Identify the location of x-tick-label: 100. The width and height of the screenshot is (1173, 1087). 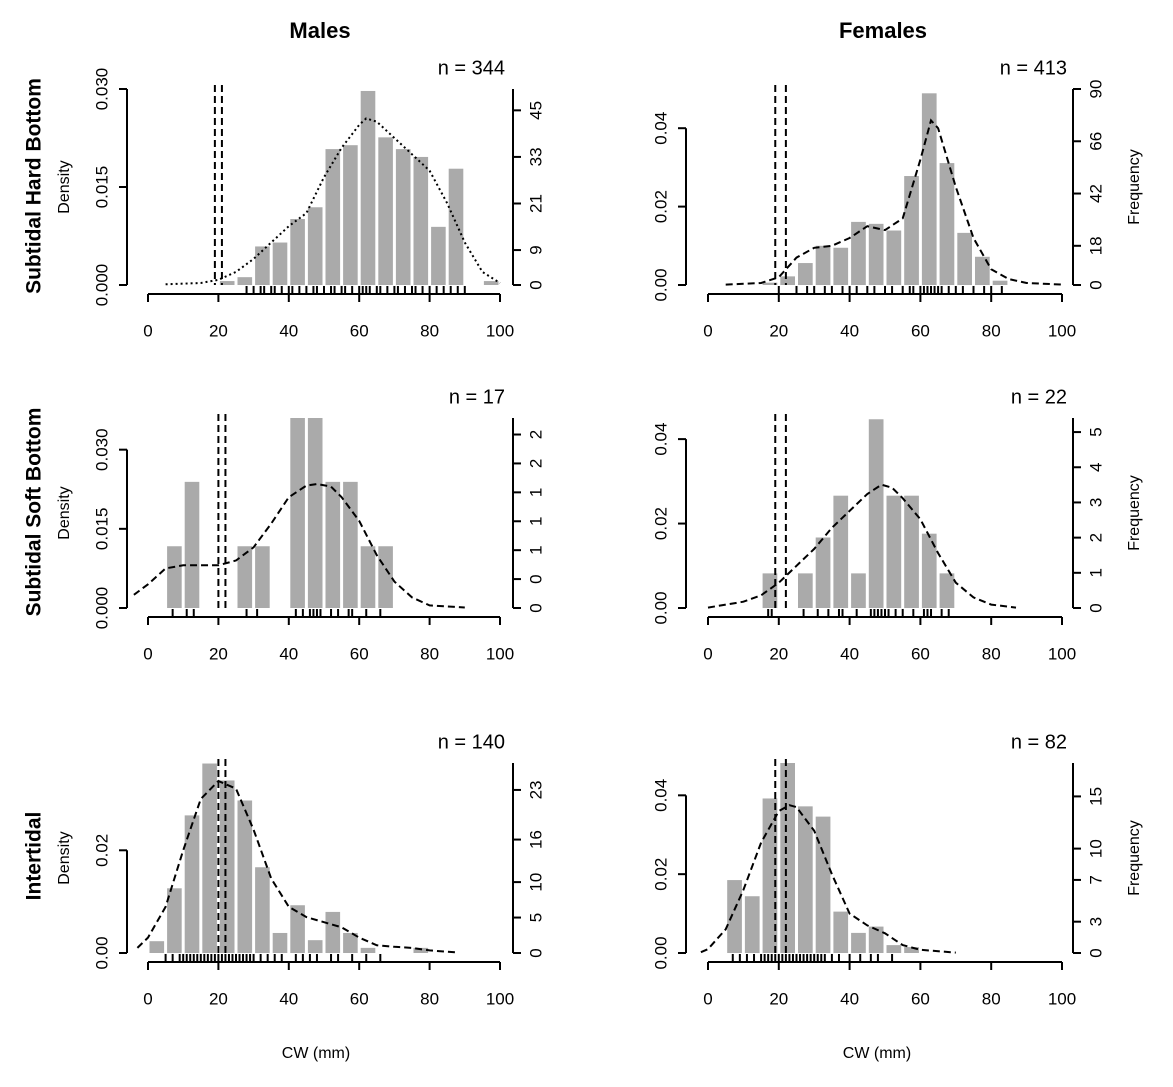
(500, 653).